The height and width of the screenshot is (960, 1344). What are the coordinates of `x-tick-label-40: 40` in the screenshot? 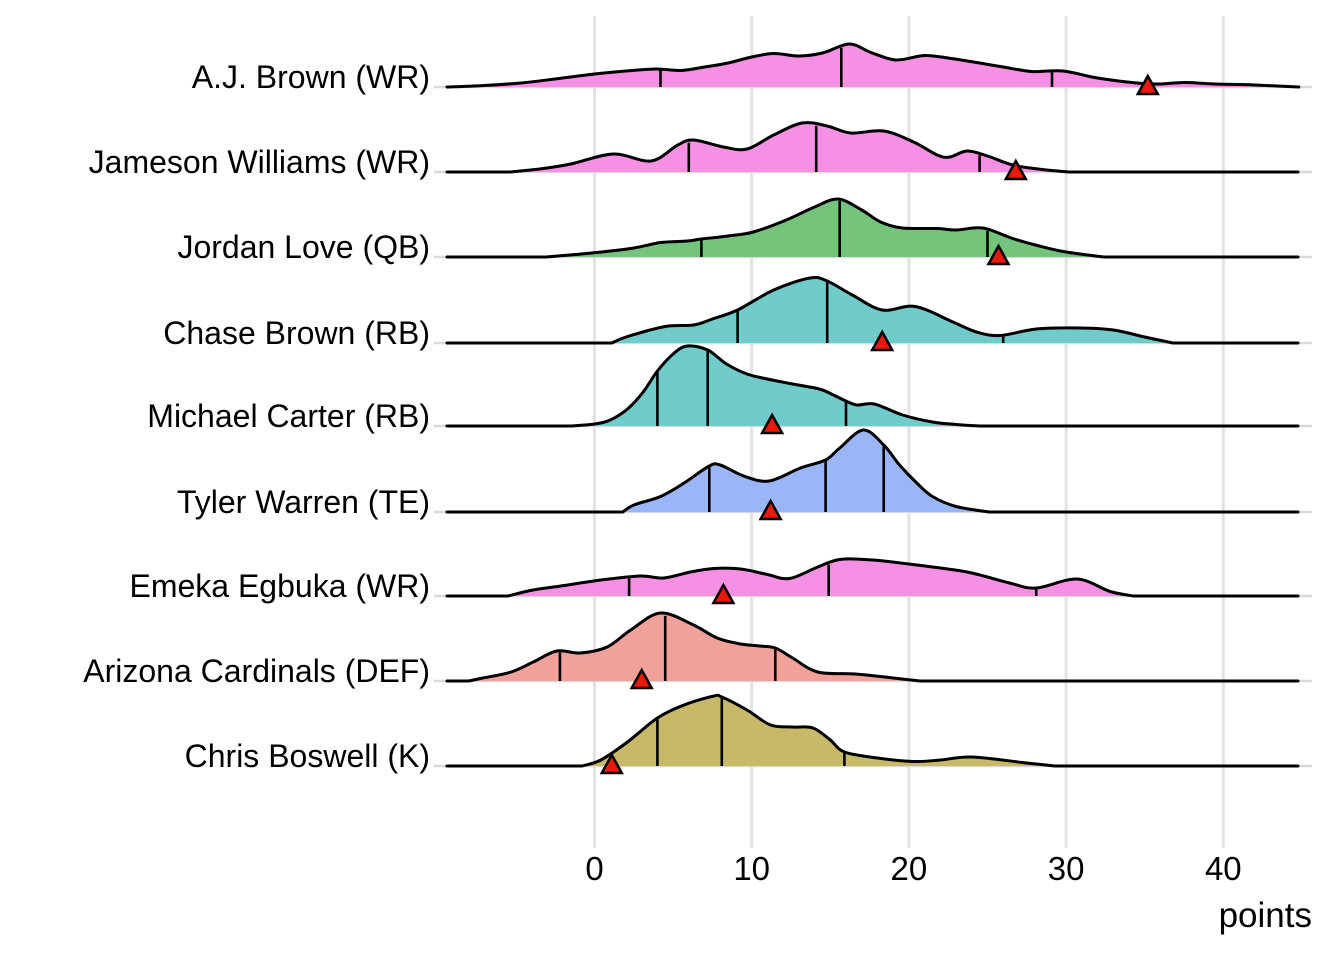 It's located at (1223, 868).